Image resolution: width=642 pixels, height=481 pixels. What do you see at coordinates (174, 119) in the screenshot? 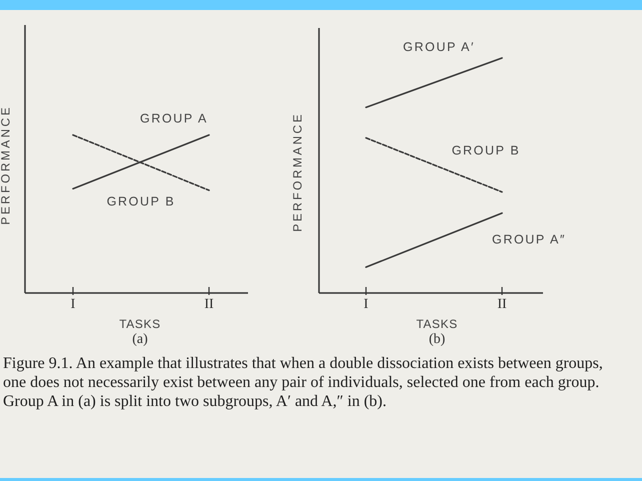
I see `series-label: GROUP A` at bounding box center [174, 119].